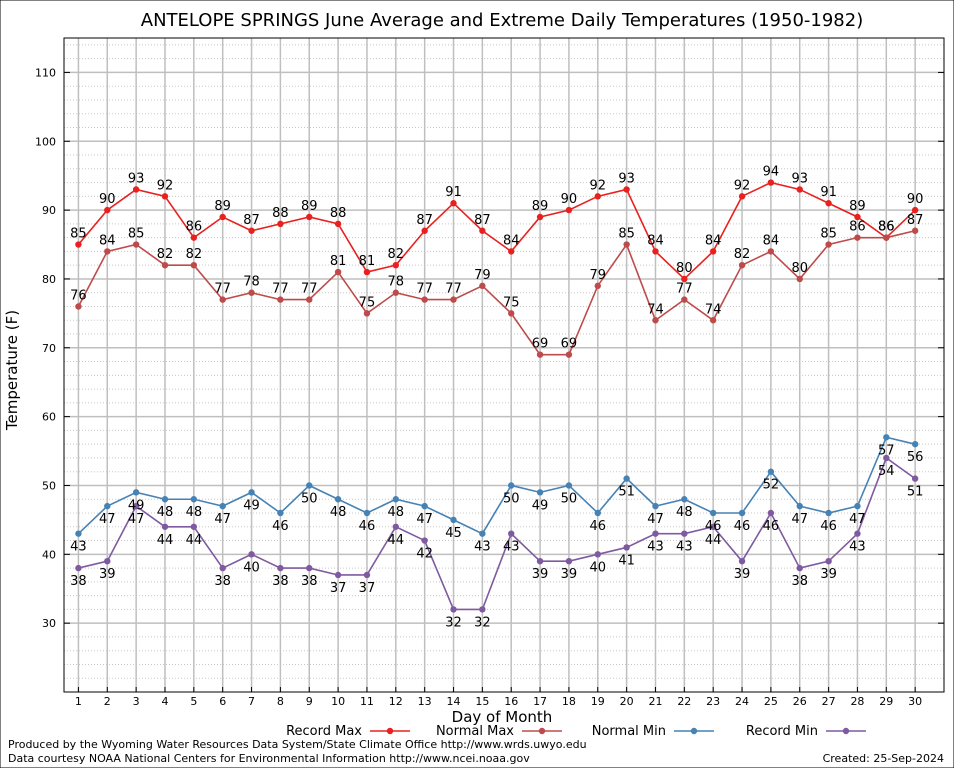 Image resolution: width=954 pixels, height=768 pixels. I want to click on record-max-line, so click(496, 231).